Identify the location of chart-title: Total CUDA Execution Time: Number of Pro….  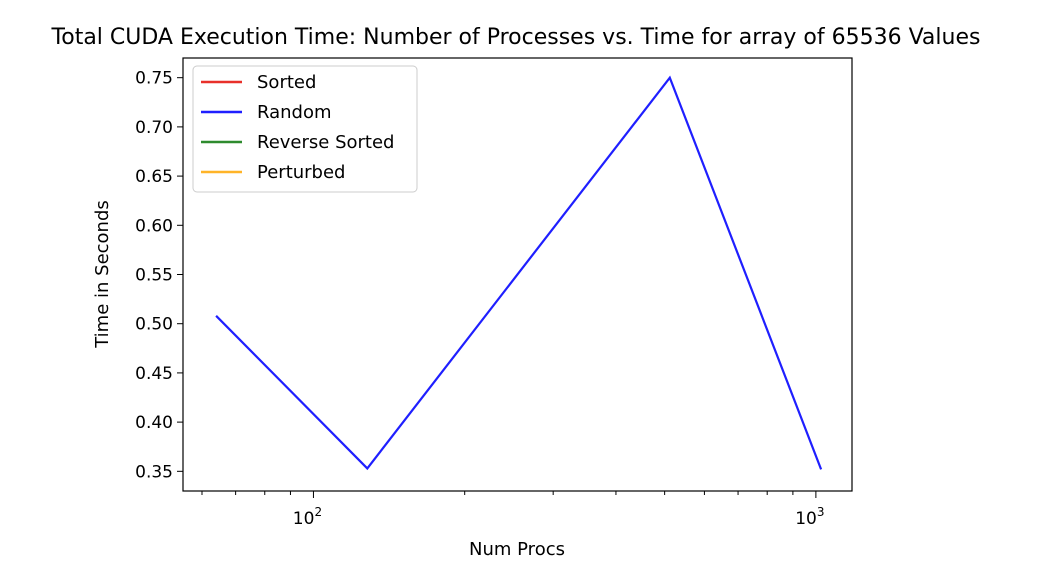
(516, 37).